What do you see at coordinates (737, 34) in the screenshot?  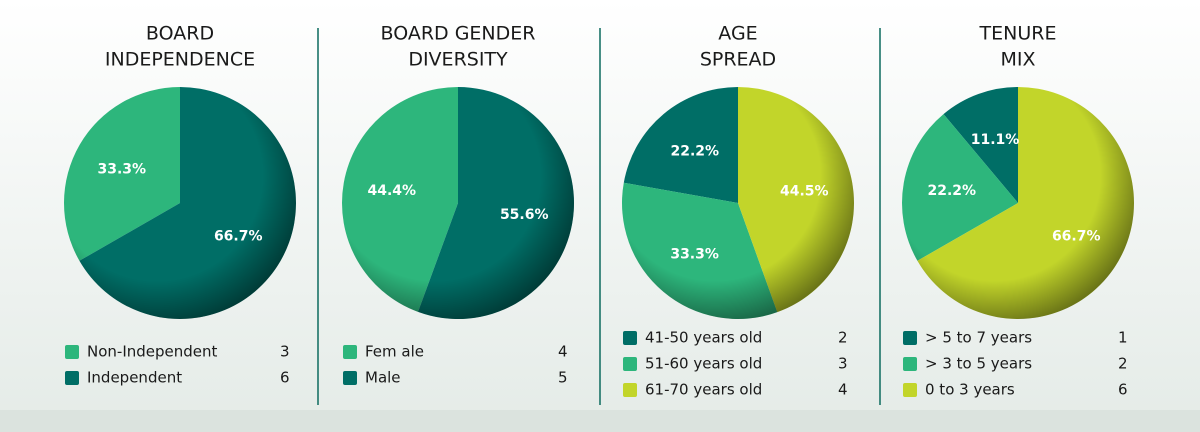 I see `chart-title: AGE` at bounding box center [737, 34].